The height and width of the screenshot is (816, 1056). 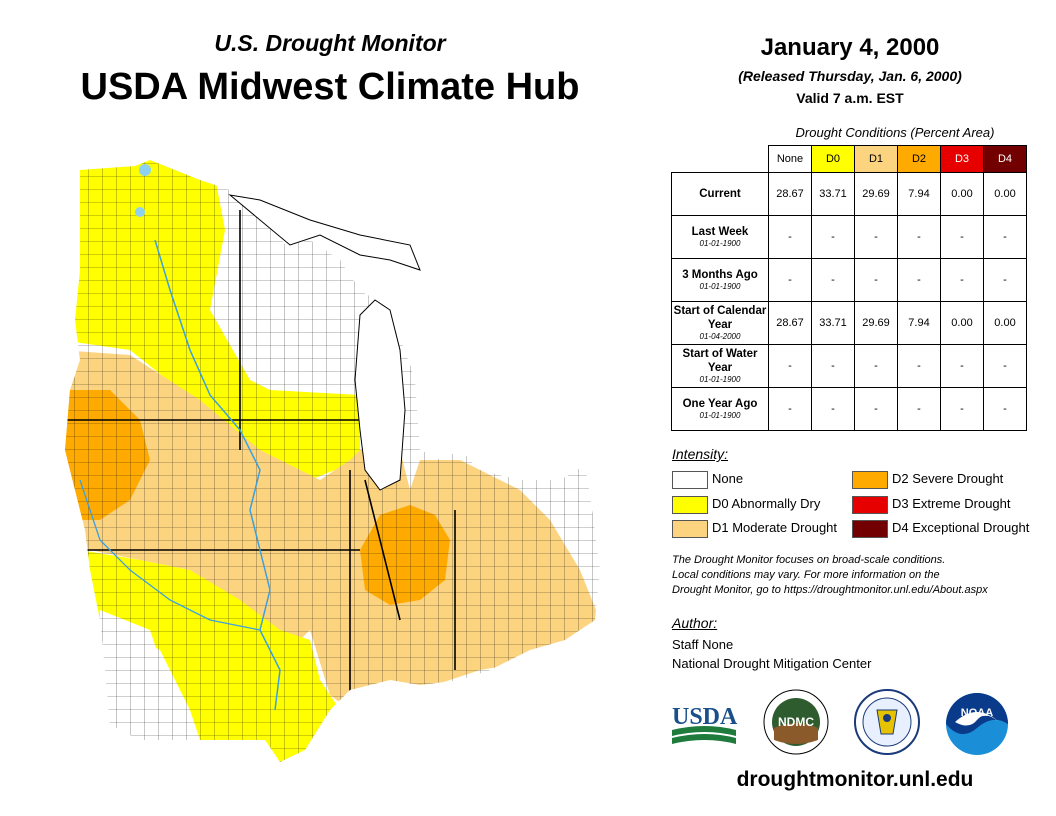 What do you see at coordinates (775, 527) in the screenshot?
I see `legend-label: D1 Moderate Drought` at bounding box center [775, 527].